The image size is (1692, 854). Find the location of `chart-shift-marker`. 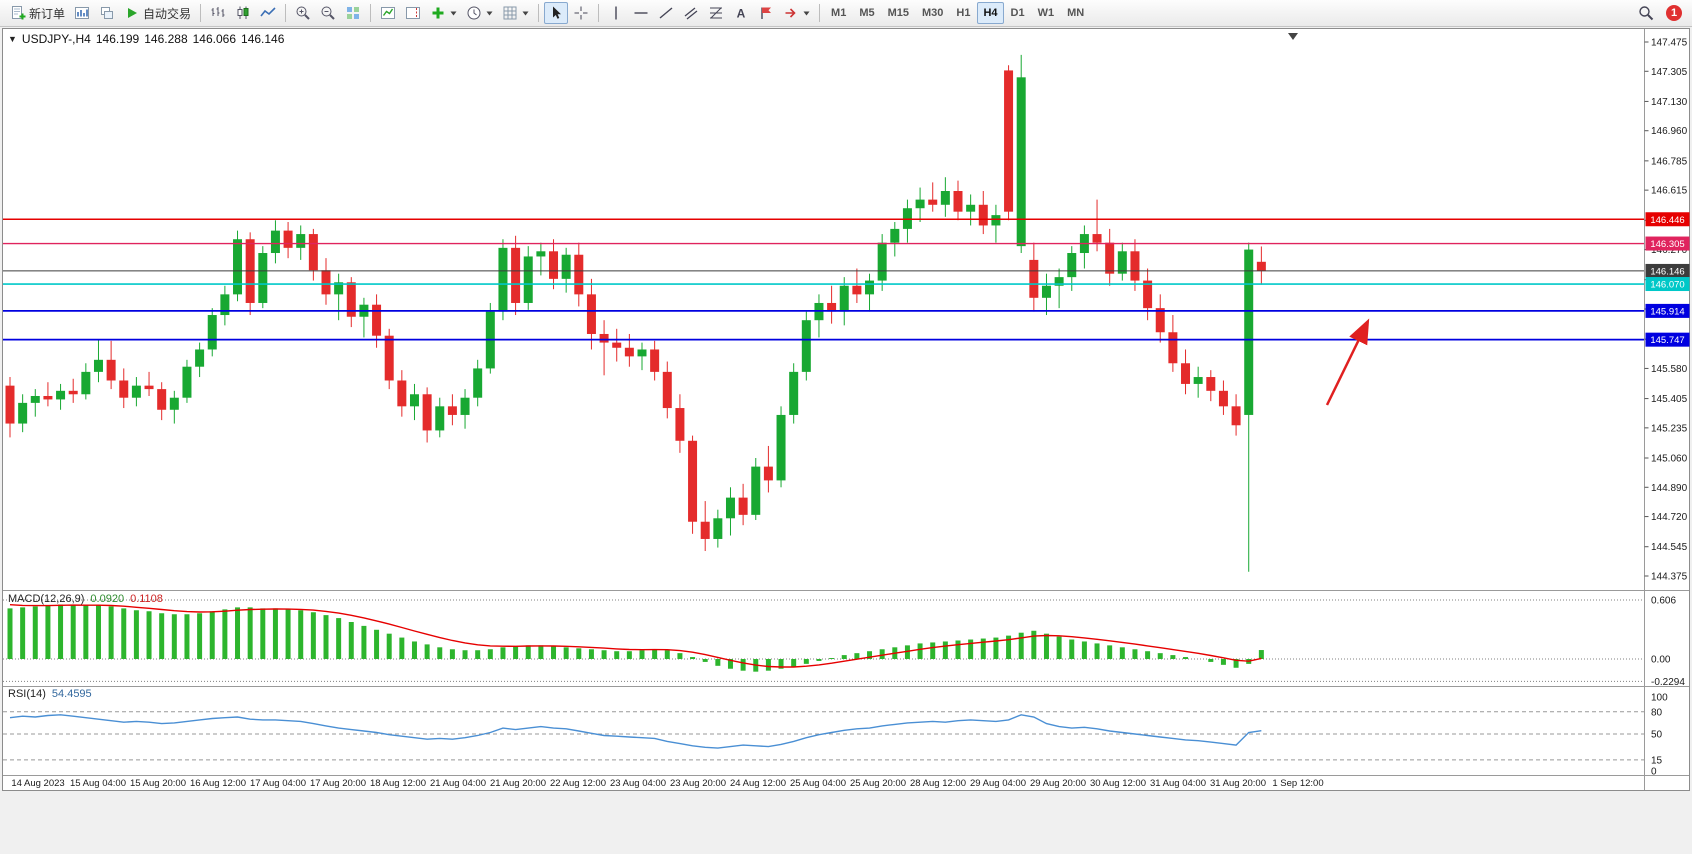

chart-shift-marker is located at coordinates (1293, 36).